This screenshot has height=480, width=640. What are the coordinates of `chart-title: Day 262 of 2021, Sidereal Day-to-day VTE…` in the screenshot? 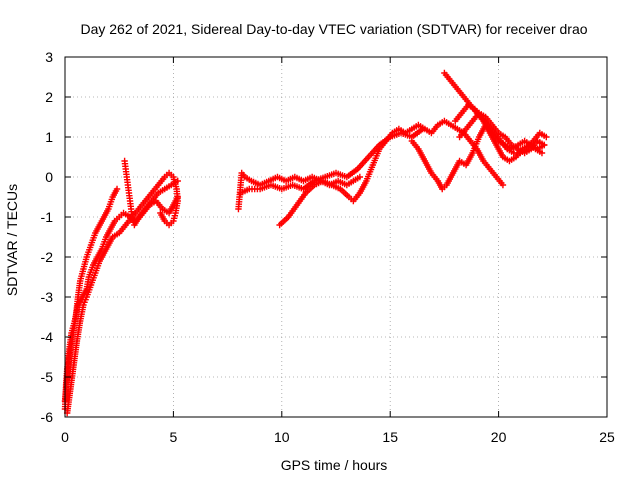 It's located at (333, 29).